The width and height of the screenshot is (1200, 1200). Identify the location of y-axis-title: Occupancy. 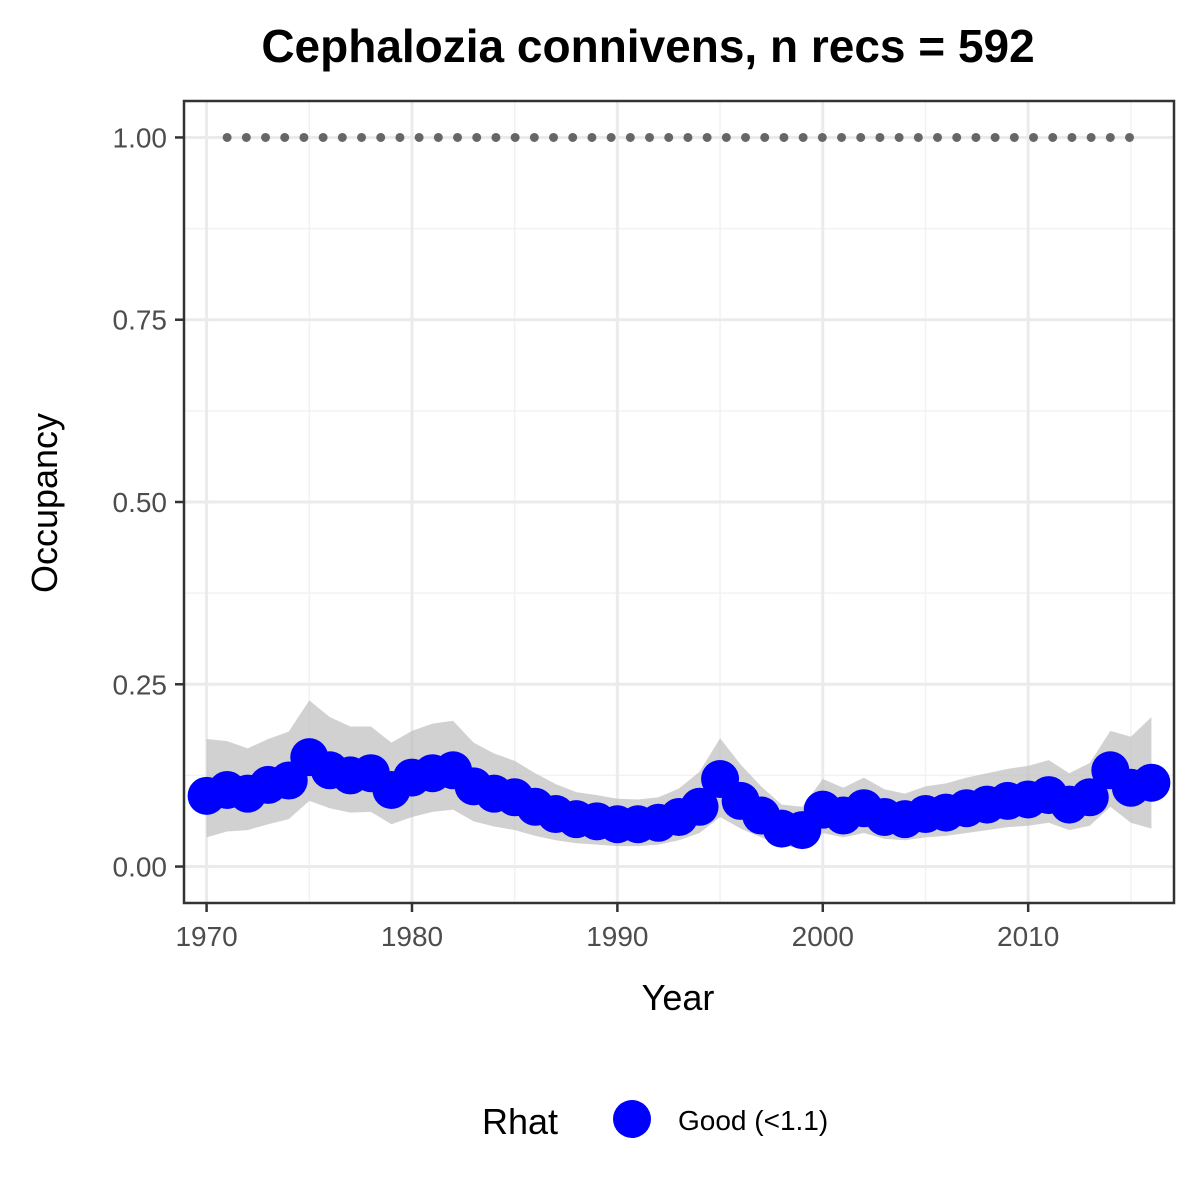
(44, 503).